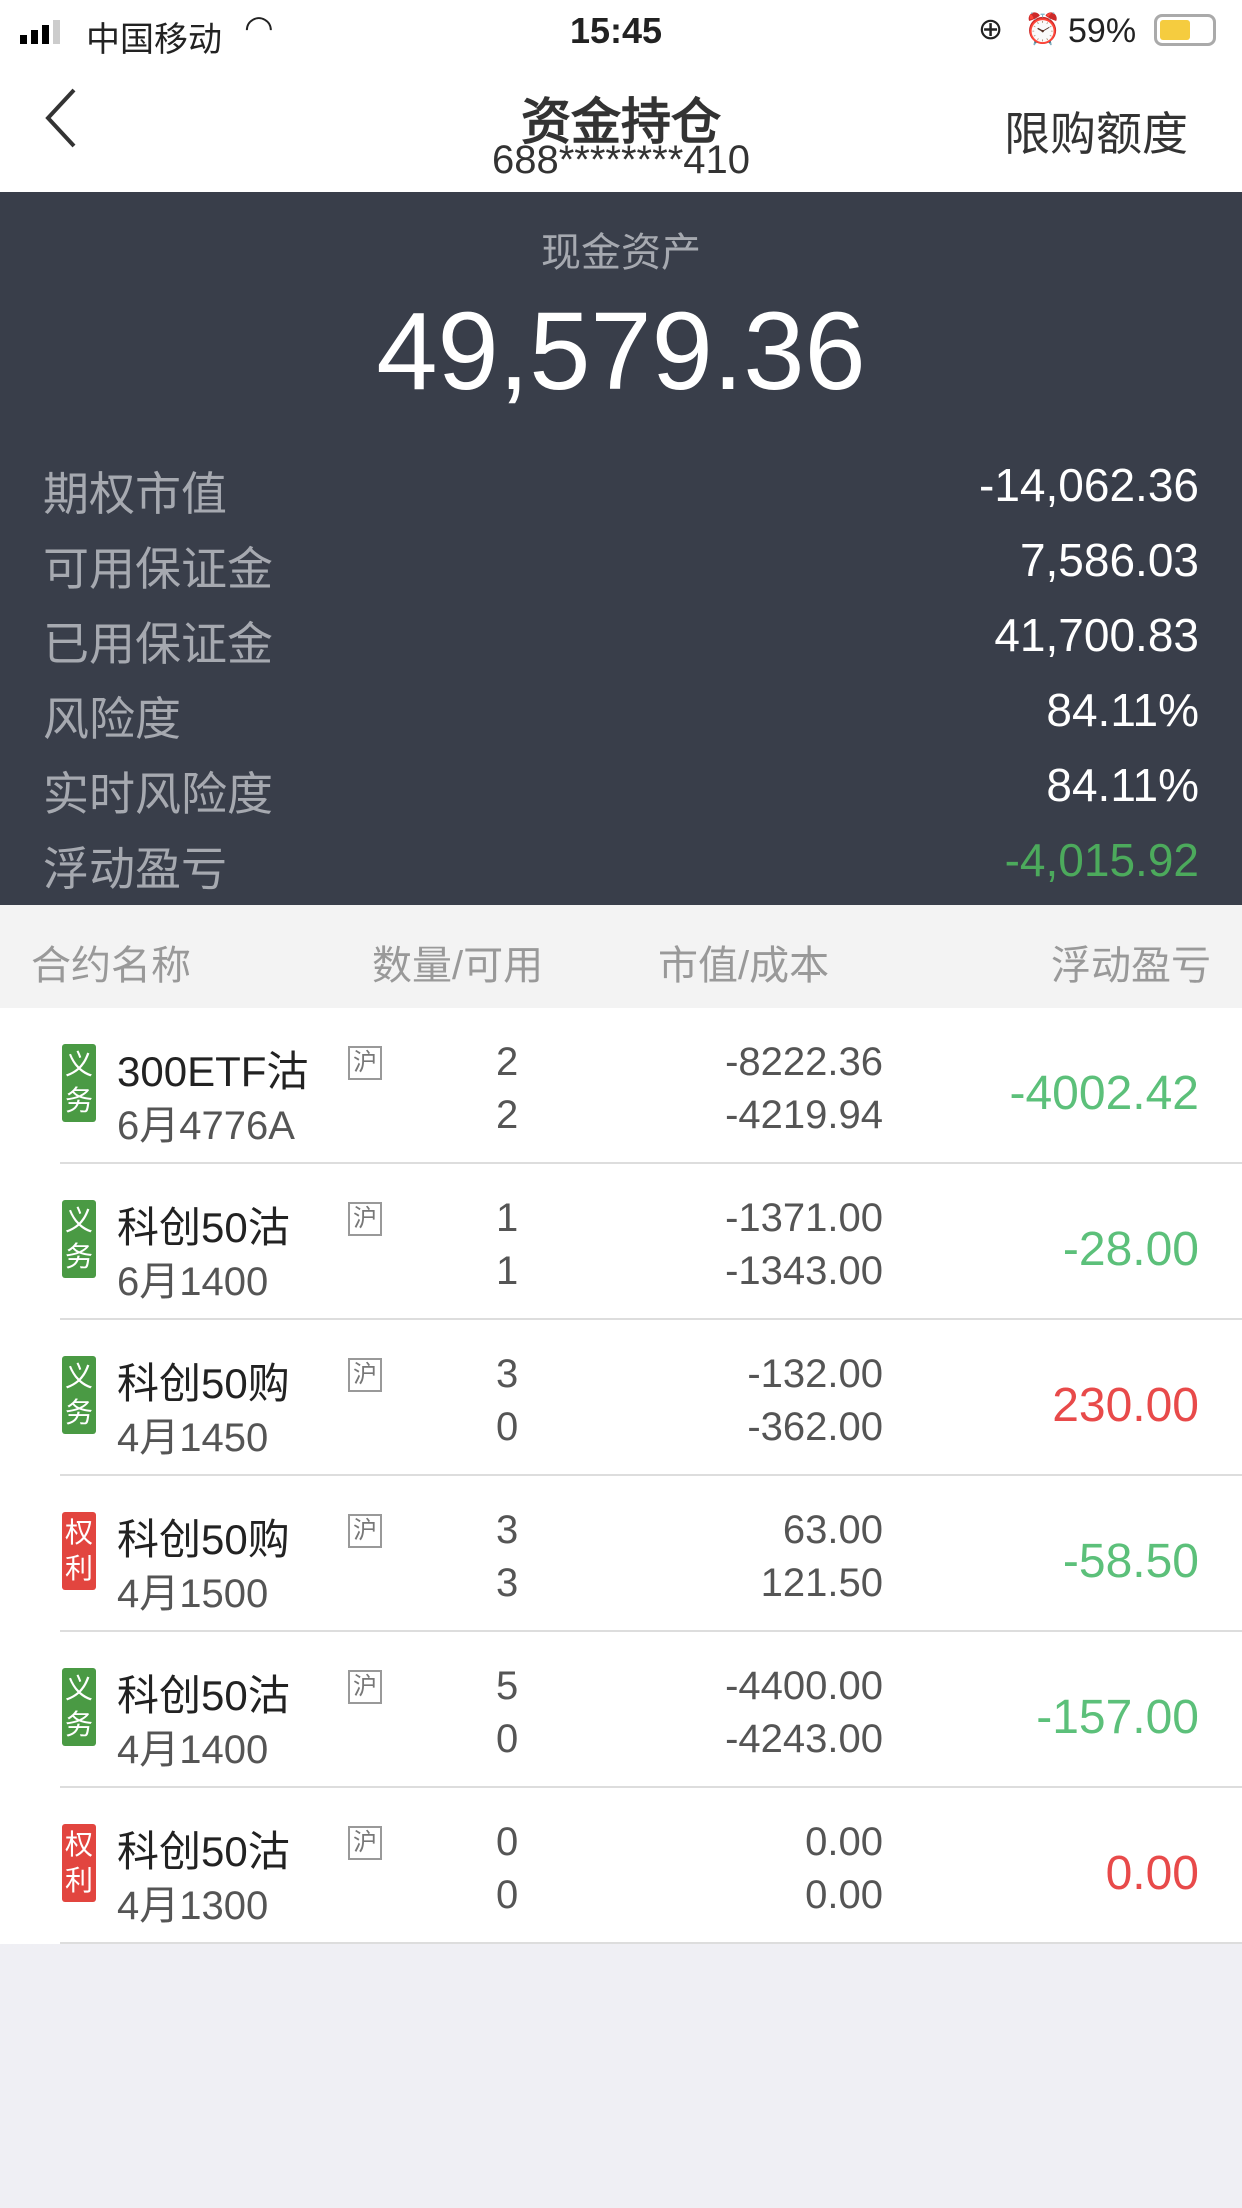  I want to click on floating-pnl: -58.50, so click(1130, 1561).